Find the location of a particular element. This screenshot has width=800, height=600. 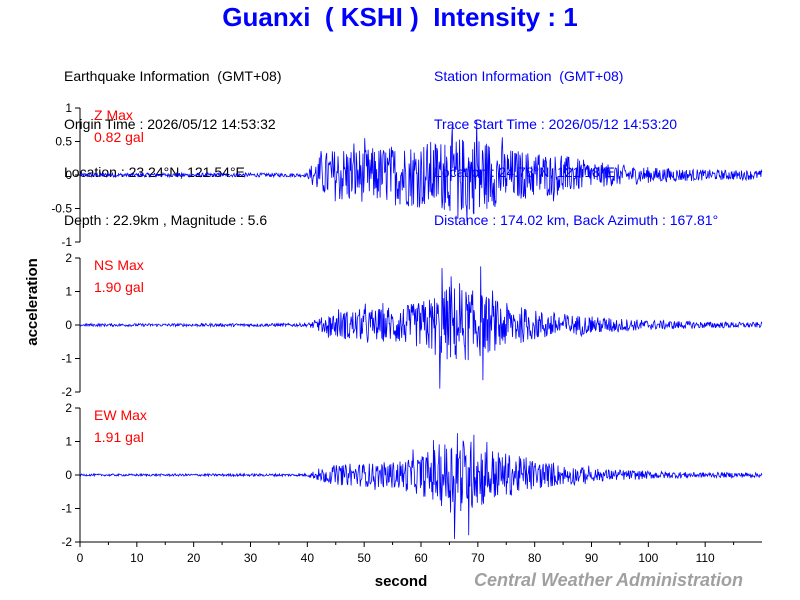

channel-max-ns: 1.90 gal is located at coordinates (119, 287).